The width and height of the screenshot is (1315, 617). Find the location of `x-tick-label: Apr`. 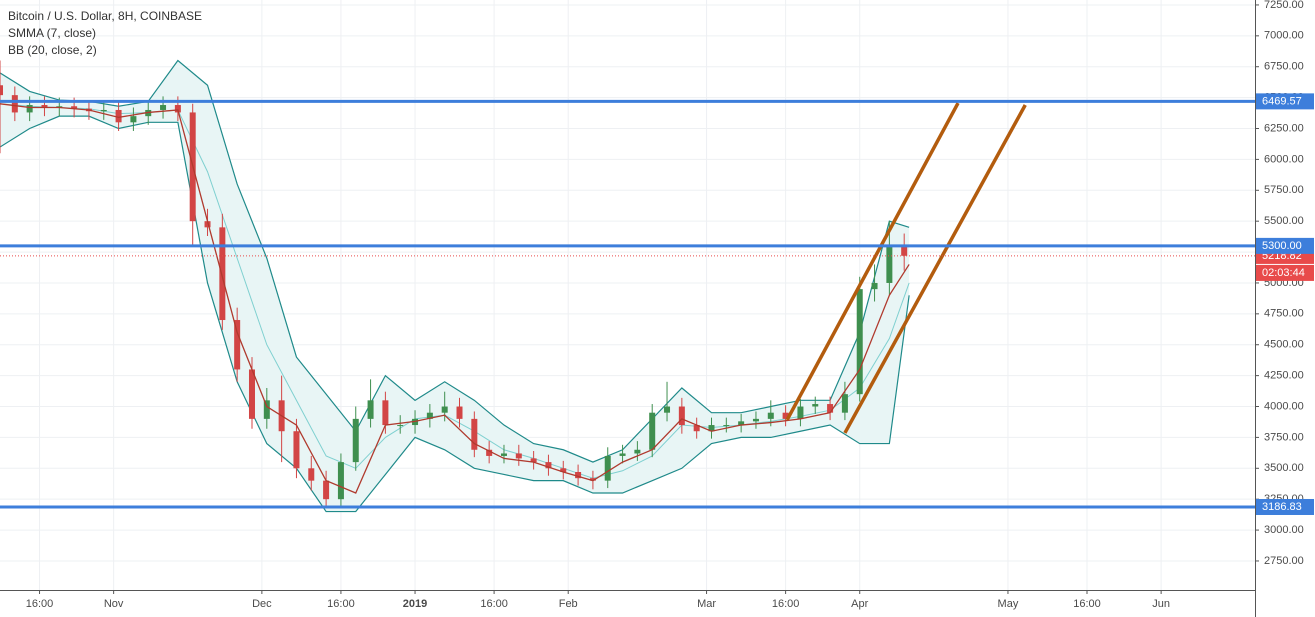

x-tick-label: Apr is located at coordinates (859, 604).